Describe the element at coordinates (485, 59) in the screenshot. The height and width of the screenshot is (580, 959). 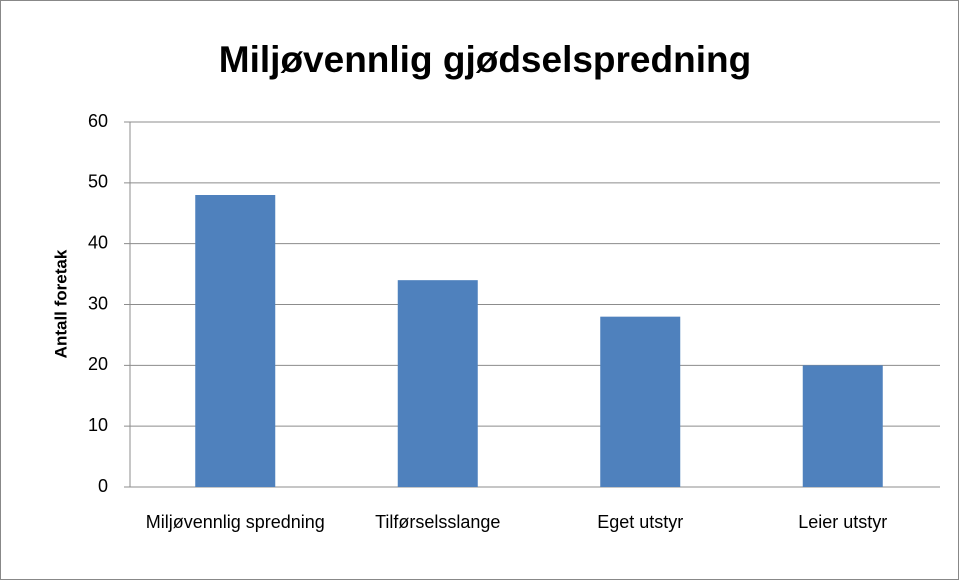
I see `chart-title: Miljøvennlig gjødselspredning` at that location.